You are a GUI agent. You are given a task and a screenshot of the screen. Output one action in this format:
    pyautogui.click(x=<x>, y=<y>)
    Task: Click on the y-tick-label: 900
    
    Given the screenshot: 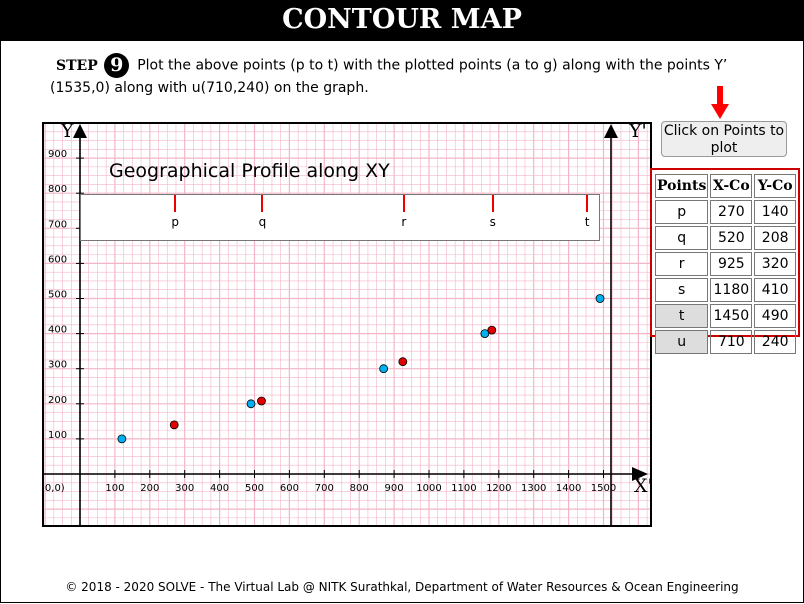 What is the action you would take?
    pyautogui.click(x=57, y=154)
    